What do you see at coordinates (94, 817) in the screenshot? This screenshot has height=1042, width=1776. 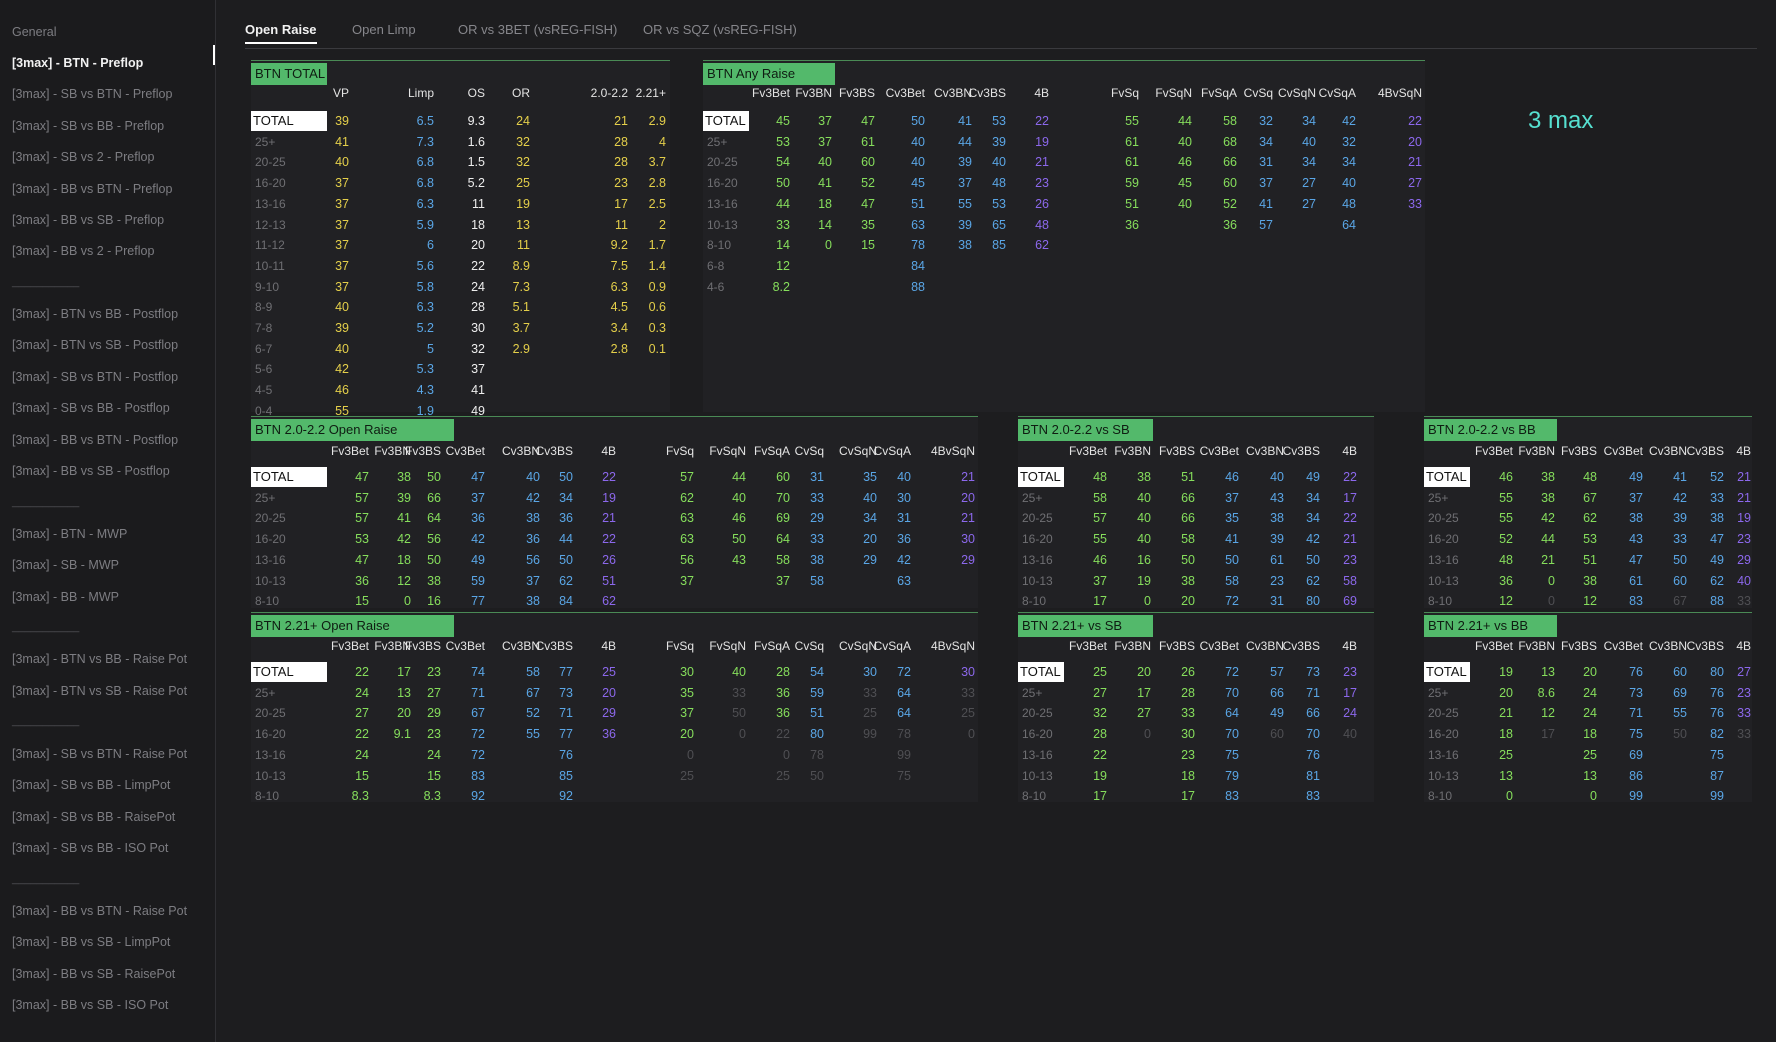 I see `sidebar-item: [3max] - SB vs BB - RaisePot` at bounding box center [94, 817].